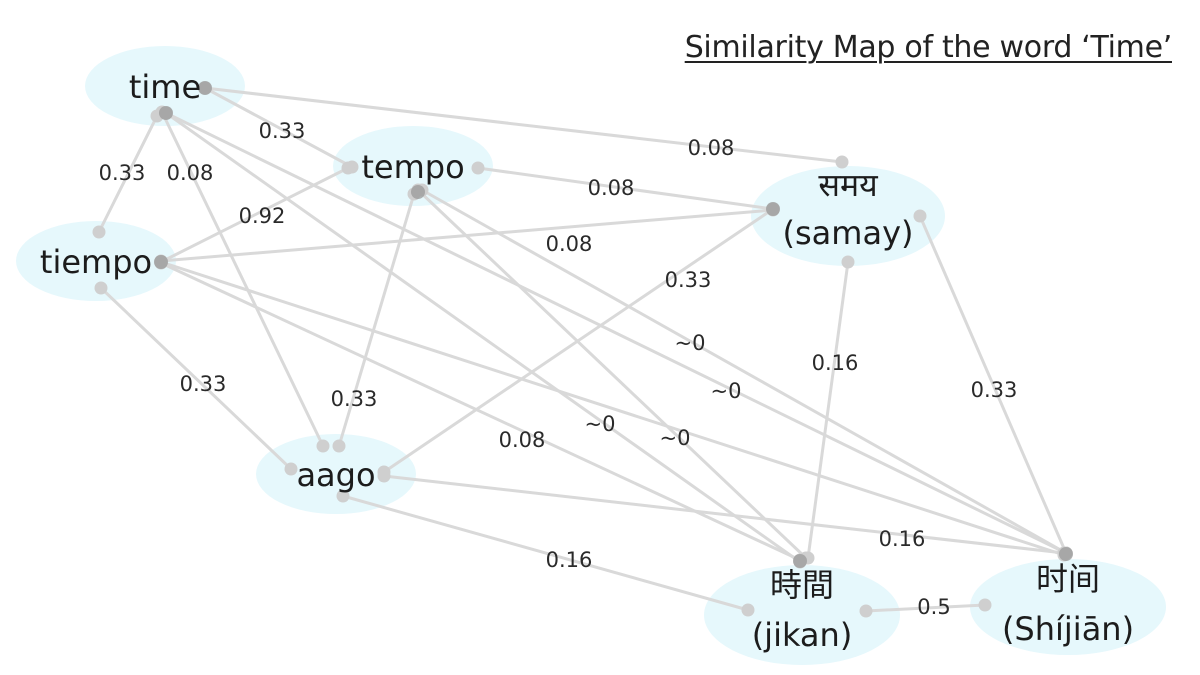 The width and height of the screenshot is (1200, 675). I want to click on edge-aago-shijian, so click(724, 514).